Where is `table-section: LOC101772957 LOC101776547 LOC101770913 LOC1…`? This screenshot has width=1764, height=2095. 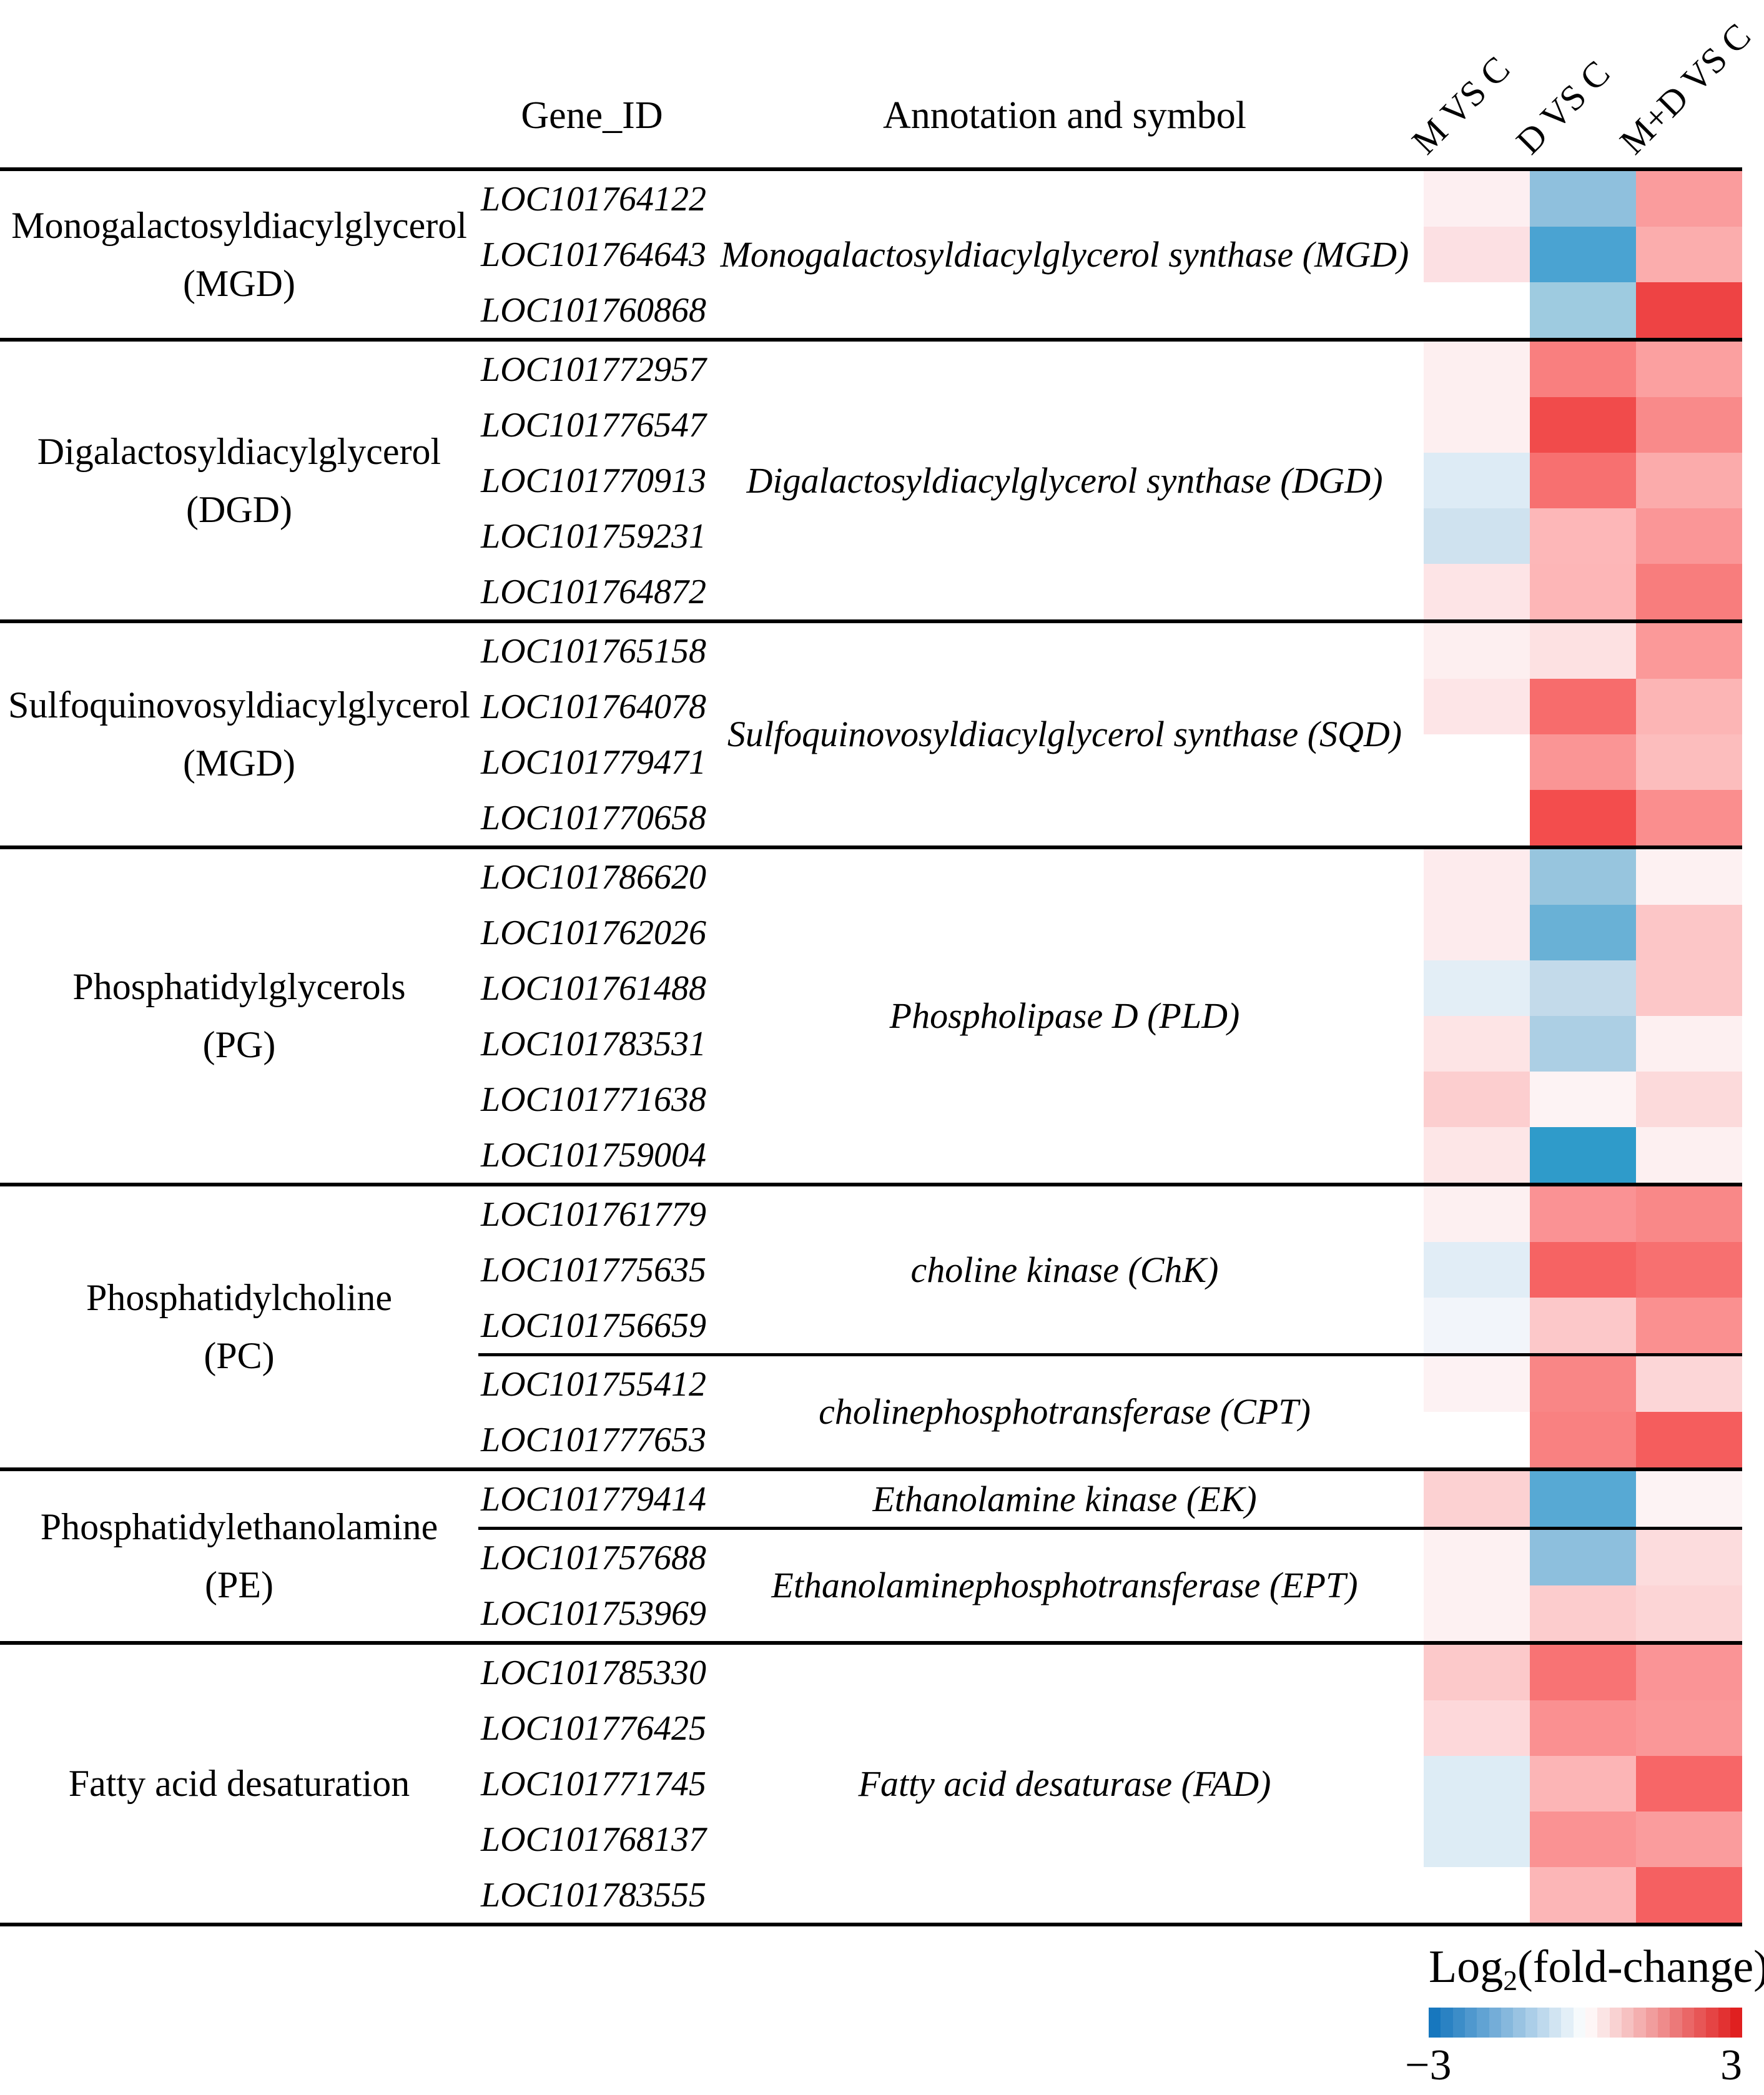
table-section: LOC101772957 LOC101776547 LOC101770913 LOC1… is located at coordinates (1110, 481).